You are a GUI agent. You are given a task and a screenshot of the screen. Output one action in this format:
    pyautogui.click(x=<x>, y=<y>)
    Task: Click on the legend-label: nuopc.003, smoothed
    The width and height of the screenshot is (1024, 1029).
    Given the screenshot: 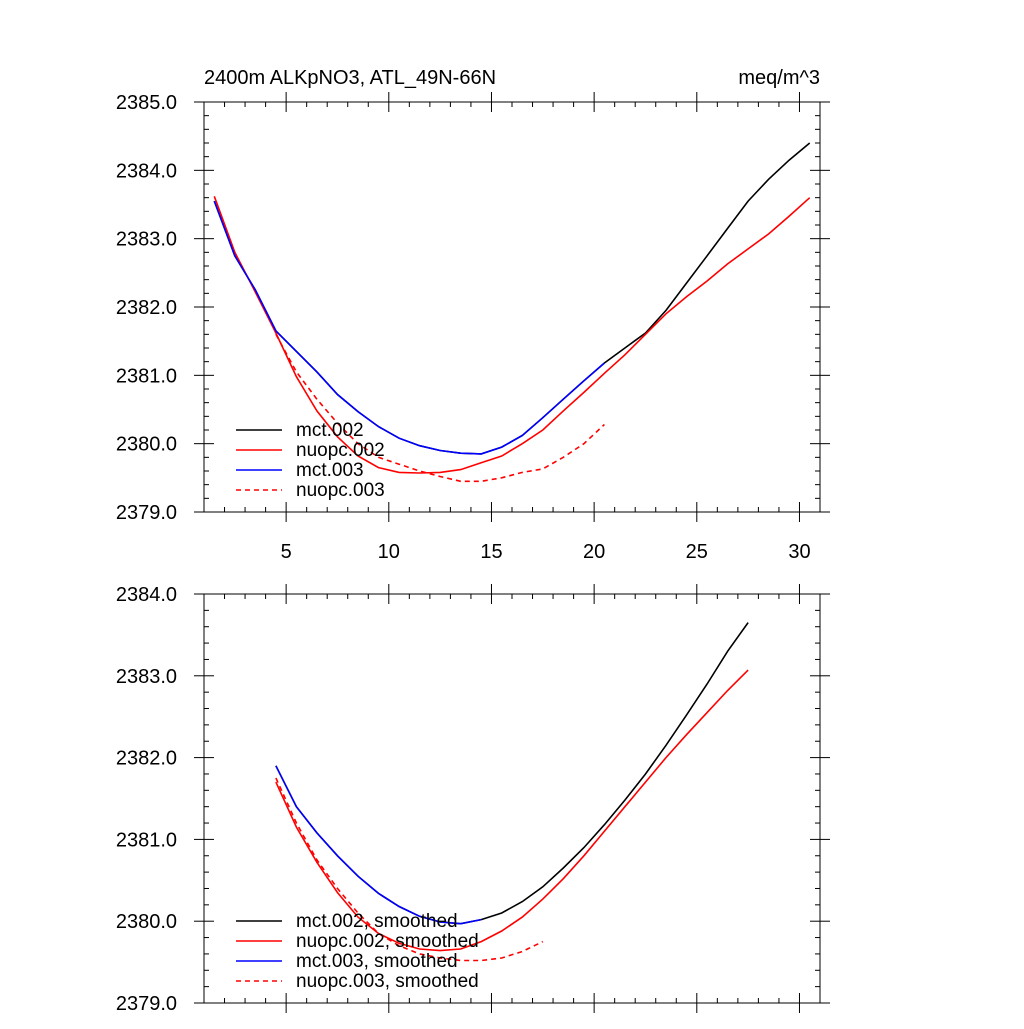 What is the action you would take?
    pyautogui.click(x=387, y=981)
    